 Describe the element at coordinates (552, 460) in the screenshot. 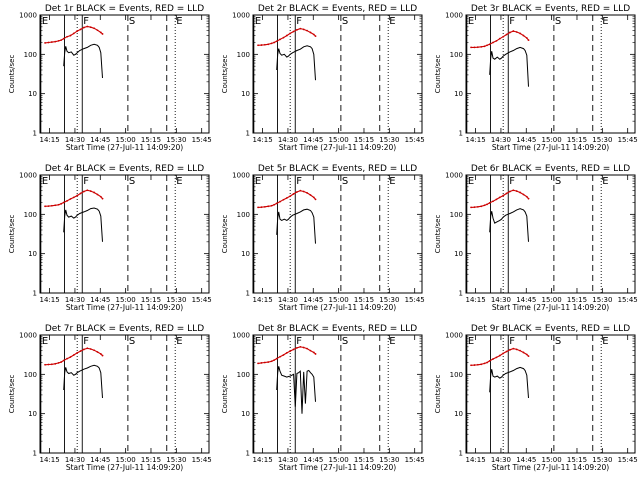

I see `x-tick-label: 15:00` at that location.